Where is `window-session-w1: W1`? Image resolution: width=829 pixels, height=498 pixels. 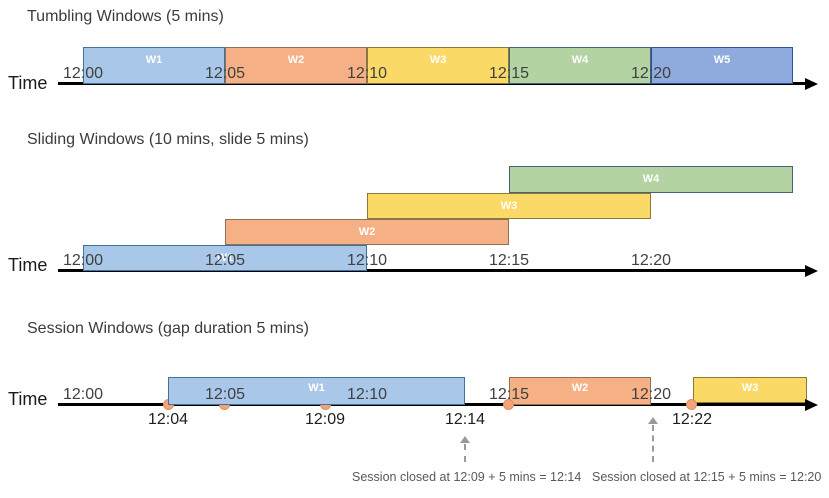 window-session-w1: W1 is located at coordinates (316, 391).